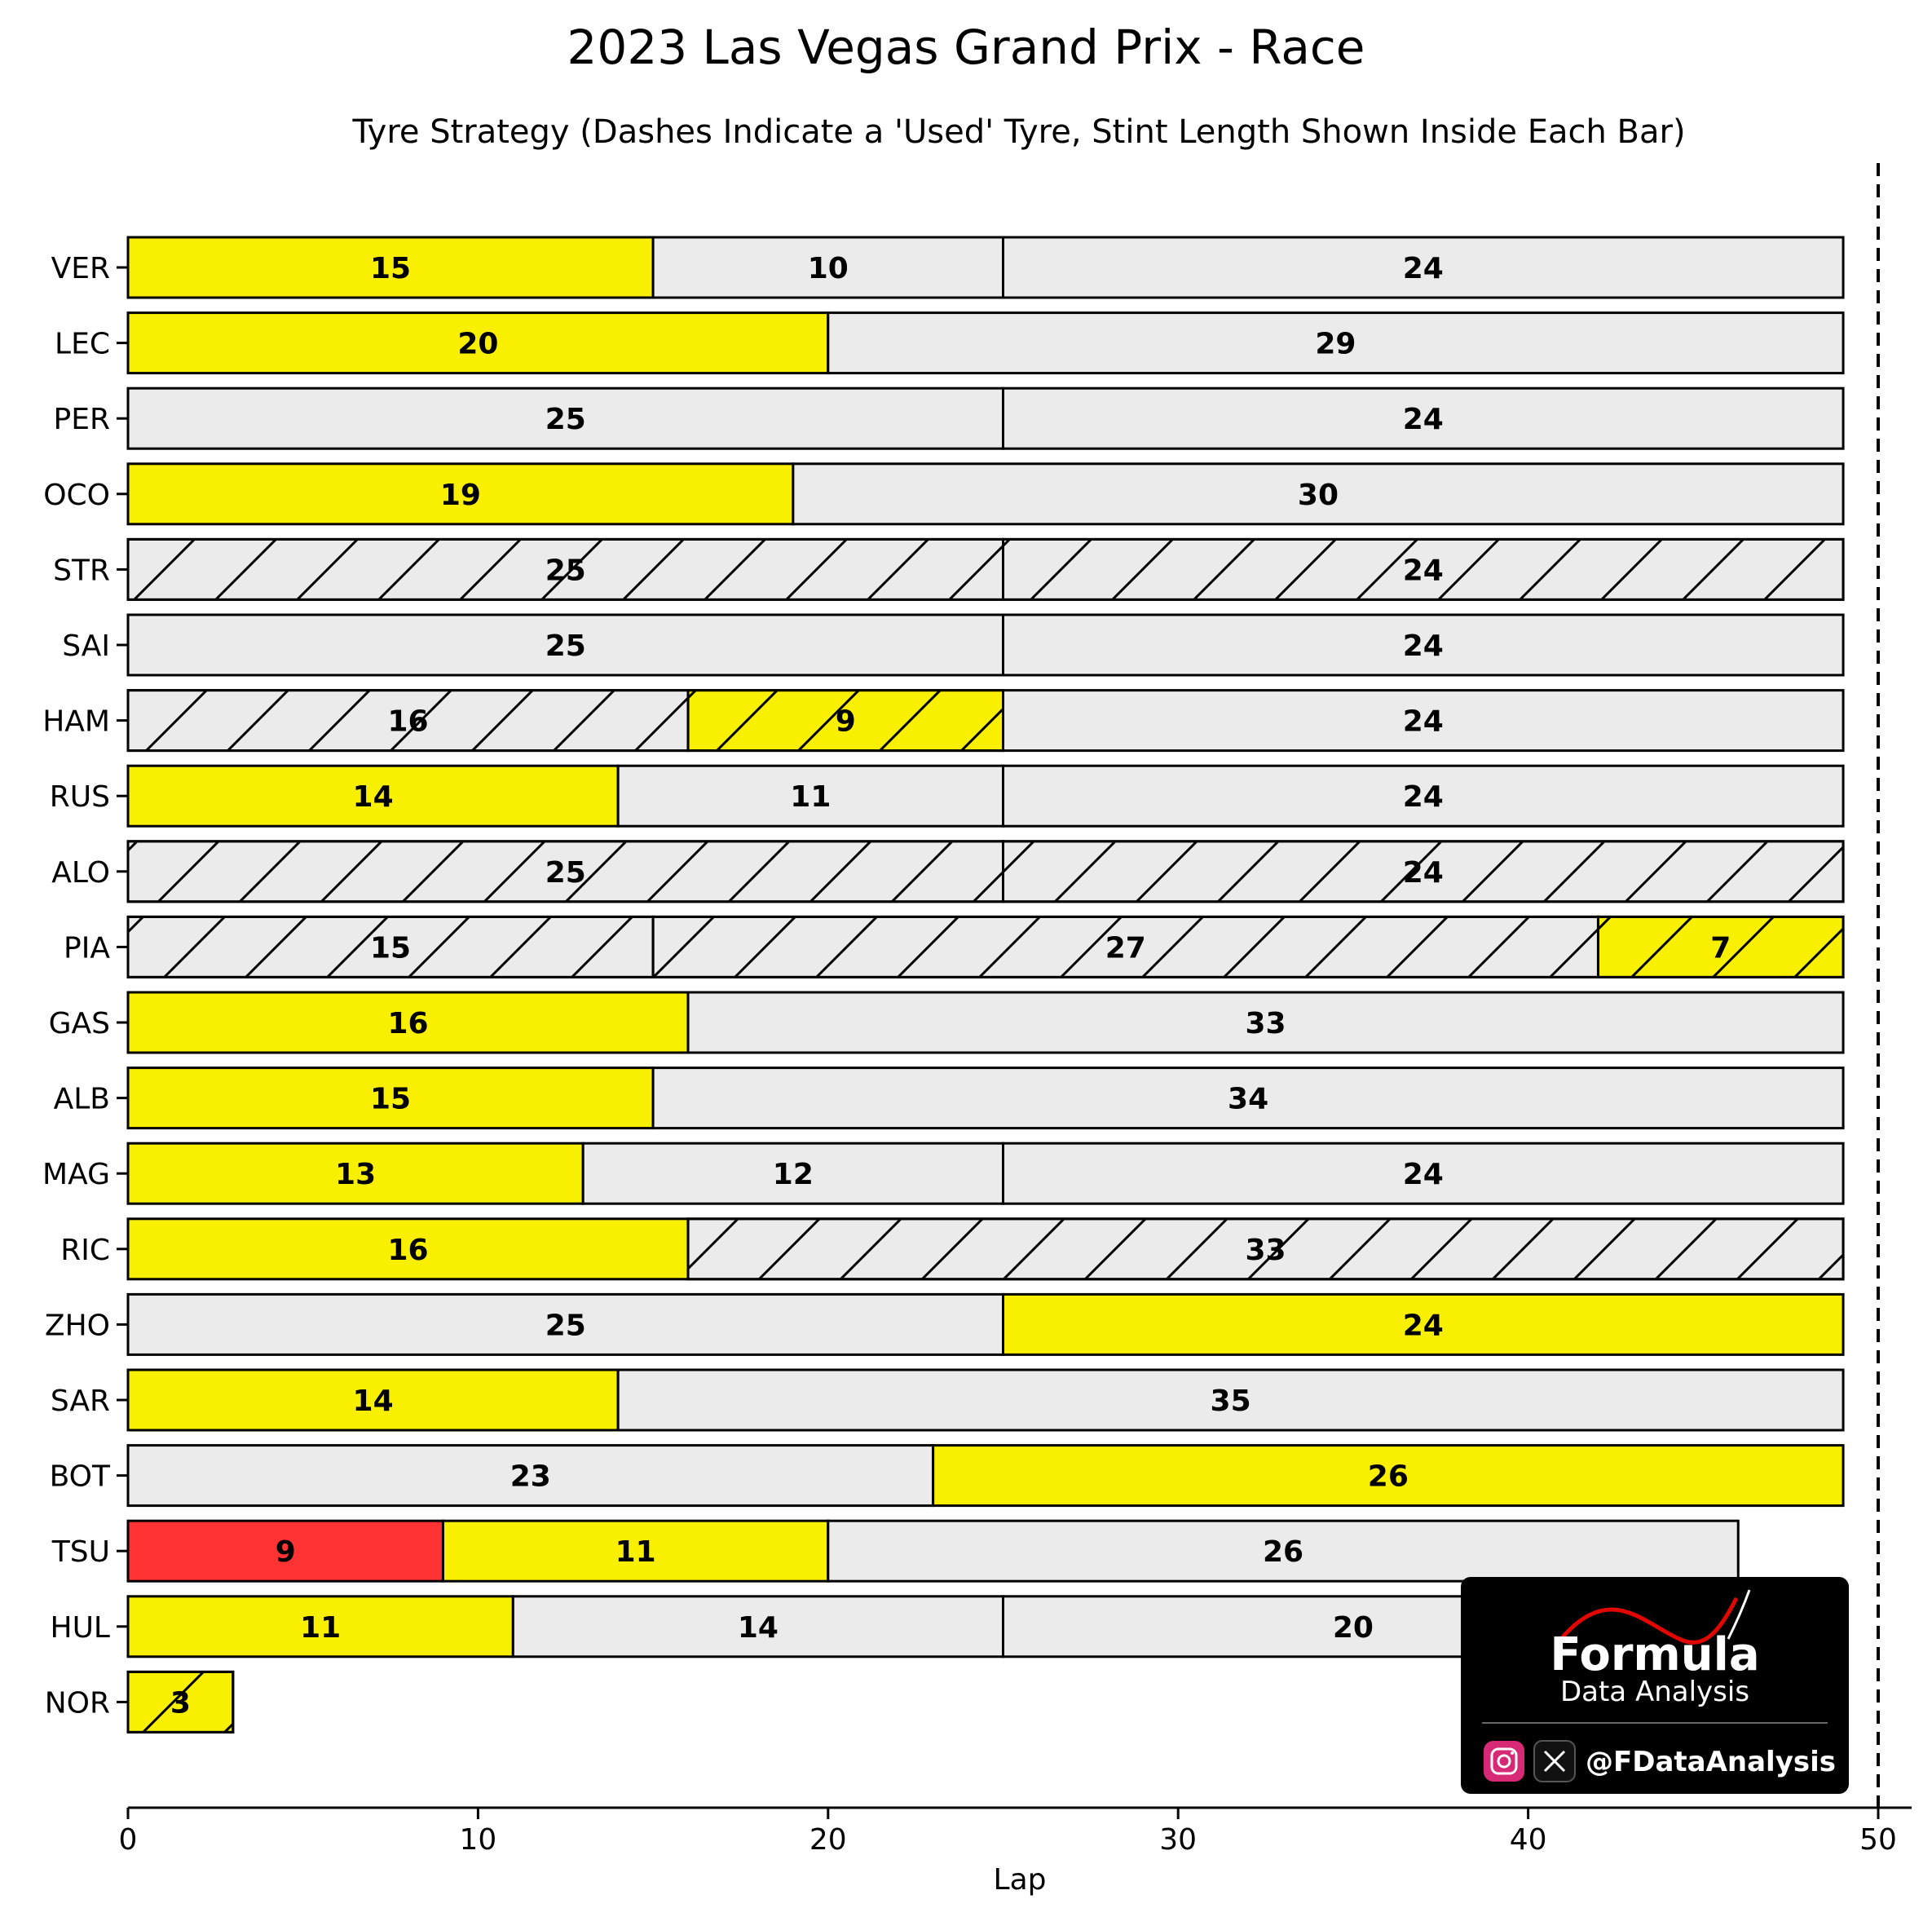  I want to click on y-tick-label-alo: ALO, so click(80, 873).